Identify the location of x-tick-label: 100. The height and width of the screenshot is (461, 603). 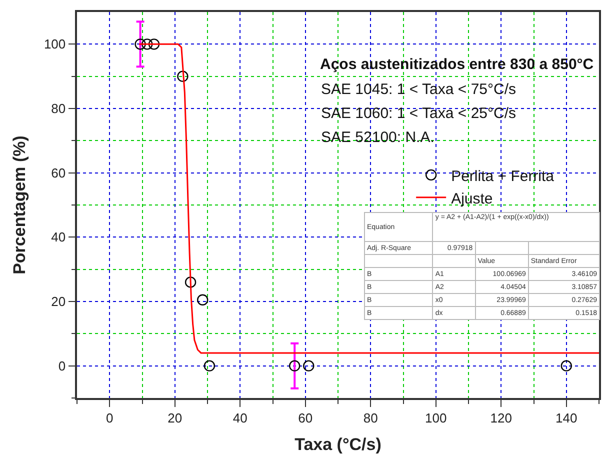
(436, 418).